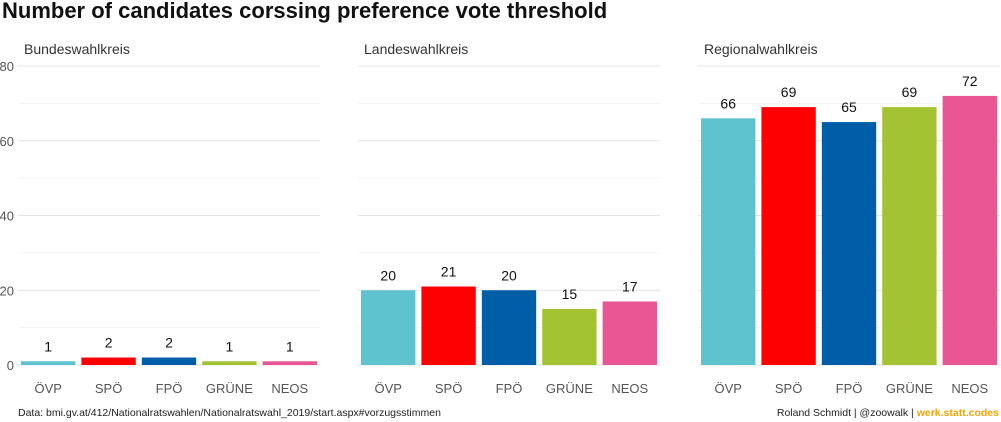 The image size is (1001, 422). What do you see at coordinates (290, 346) in the screenshot?
I see `data-label-0-4: 1` at bounding box center [290, 346].